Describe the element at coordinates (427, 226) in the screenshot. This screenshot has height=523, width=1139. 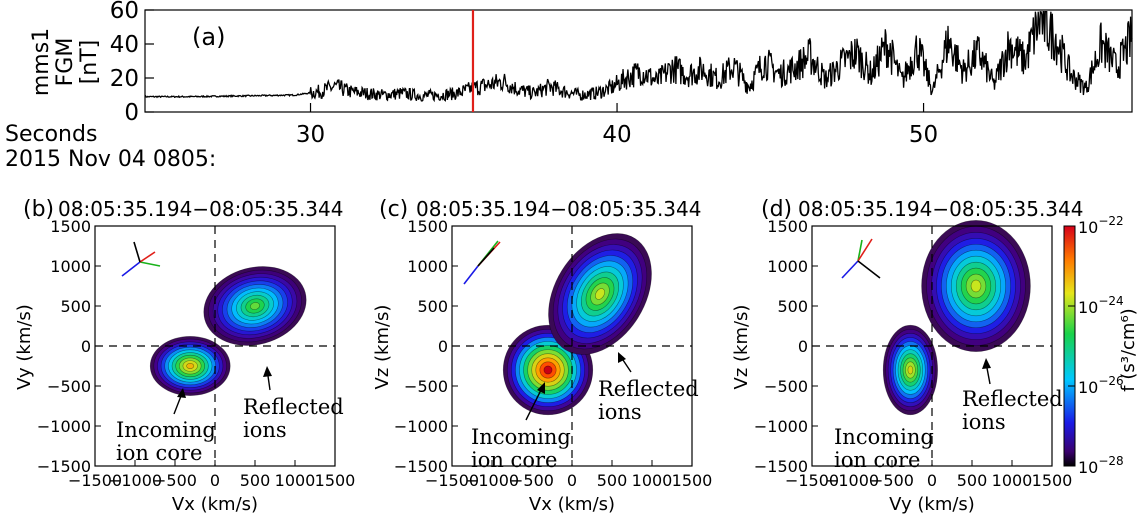
I see `panel-c-ytick-label: 1500` at that location.